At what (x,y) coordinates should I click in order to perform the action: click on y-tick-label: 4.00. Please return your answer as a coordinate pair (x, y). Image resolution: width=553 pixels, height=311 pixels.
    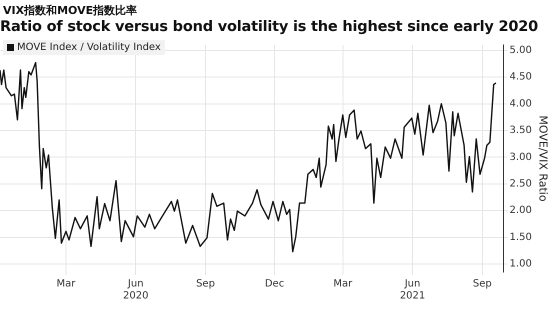
    Looking at the image, I should click on (521, 104).